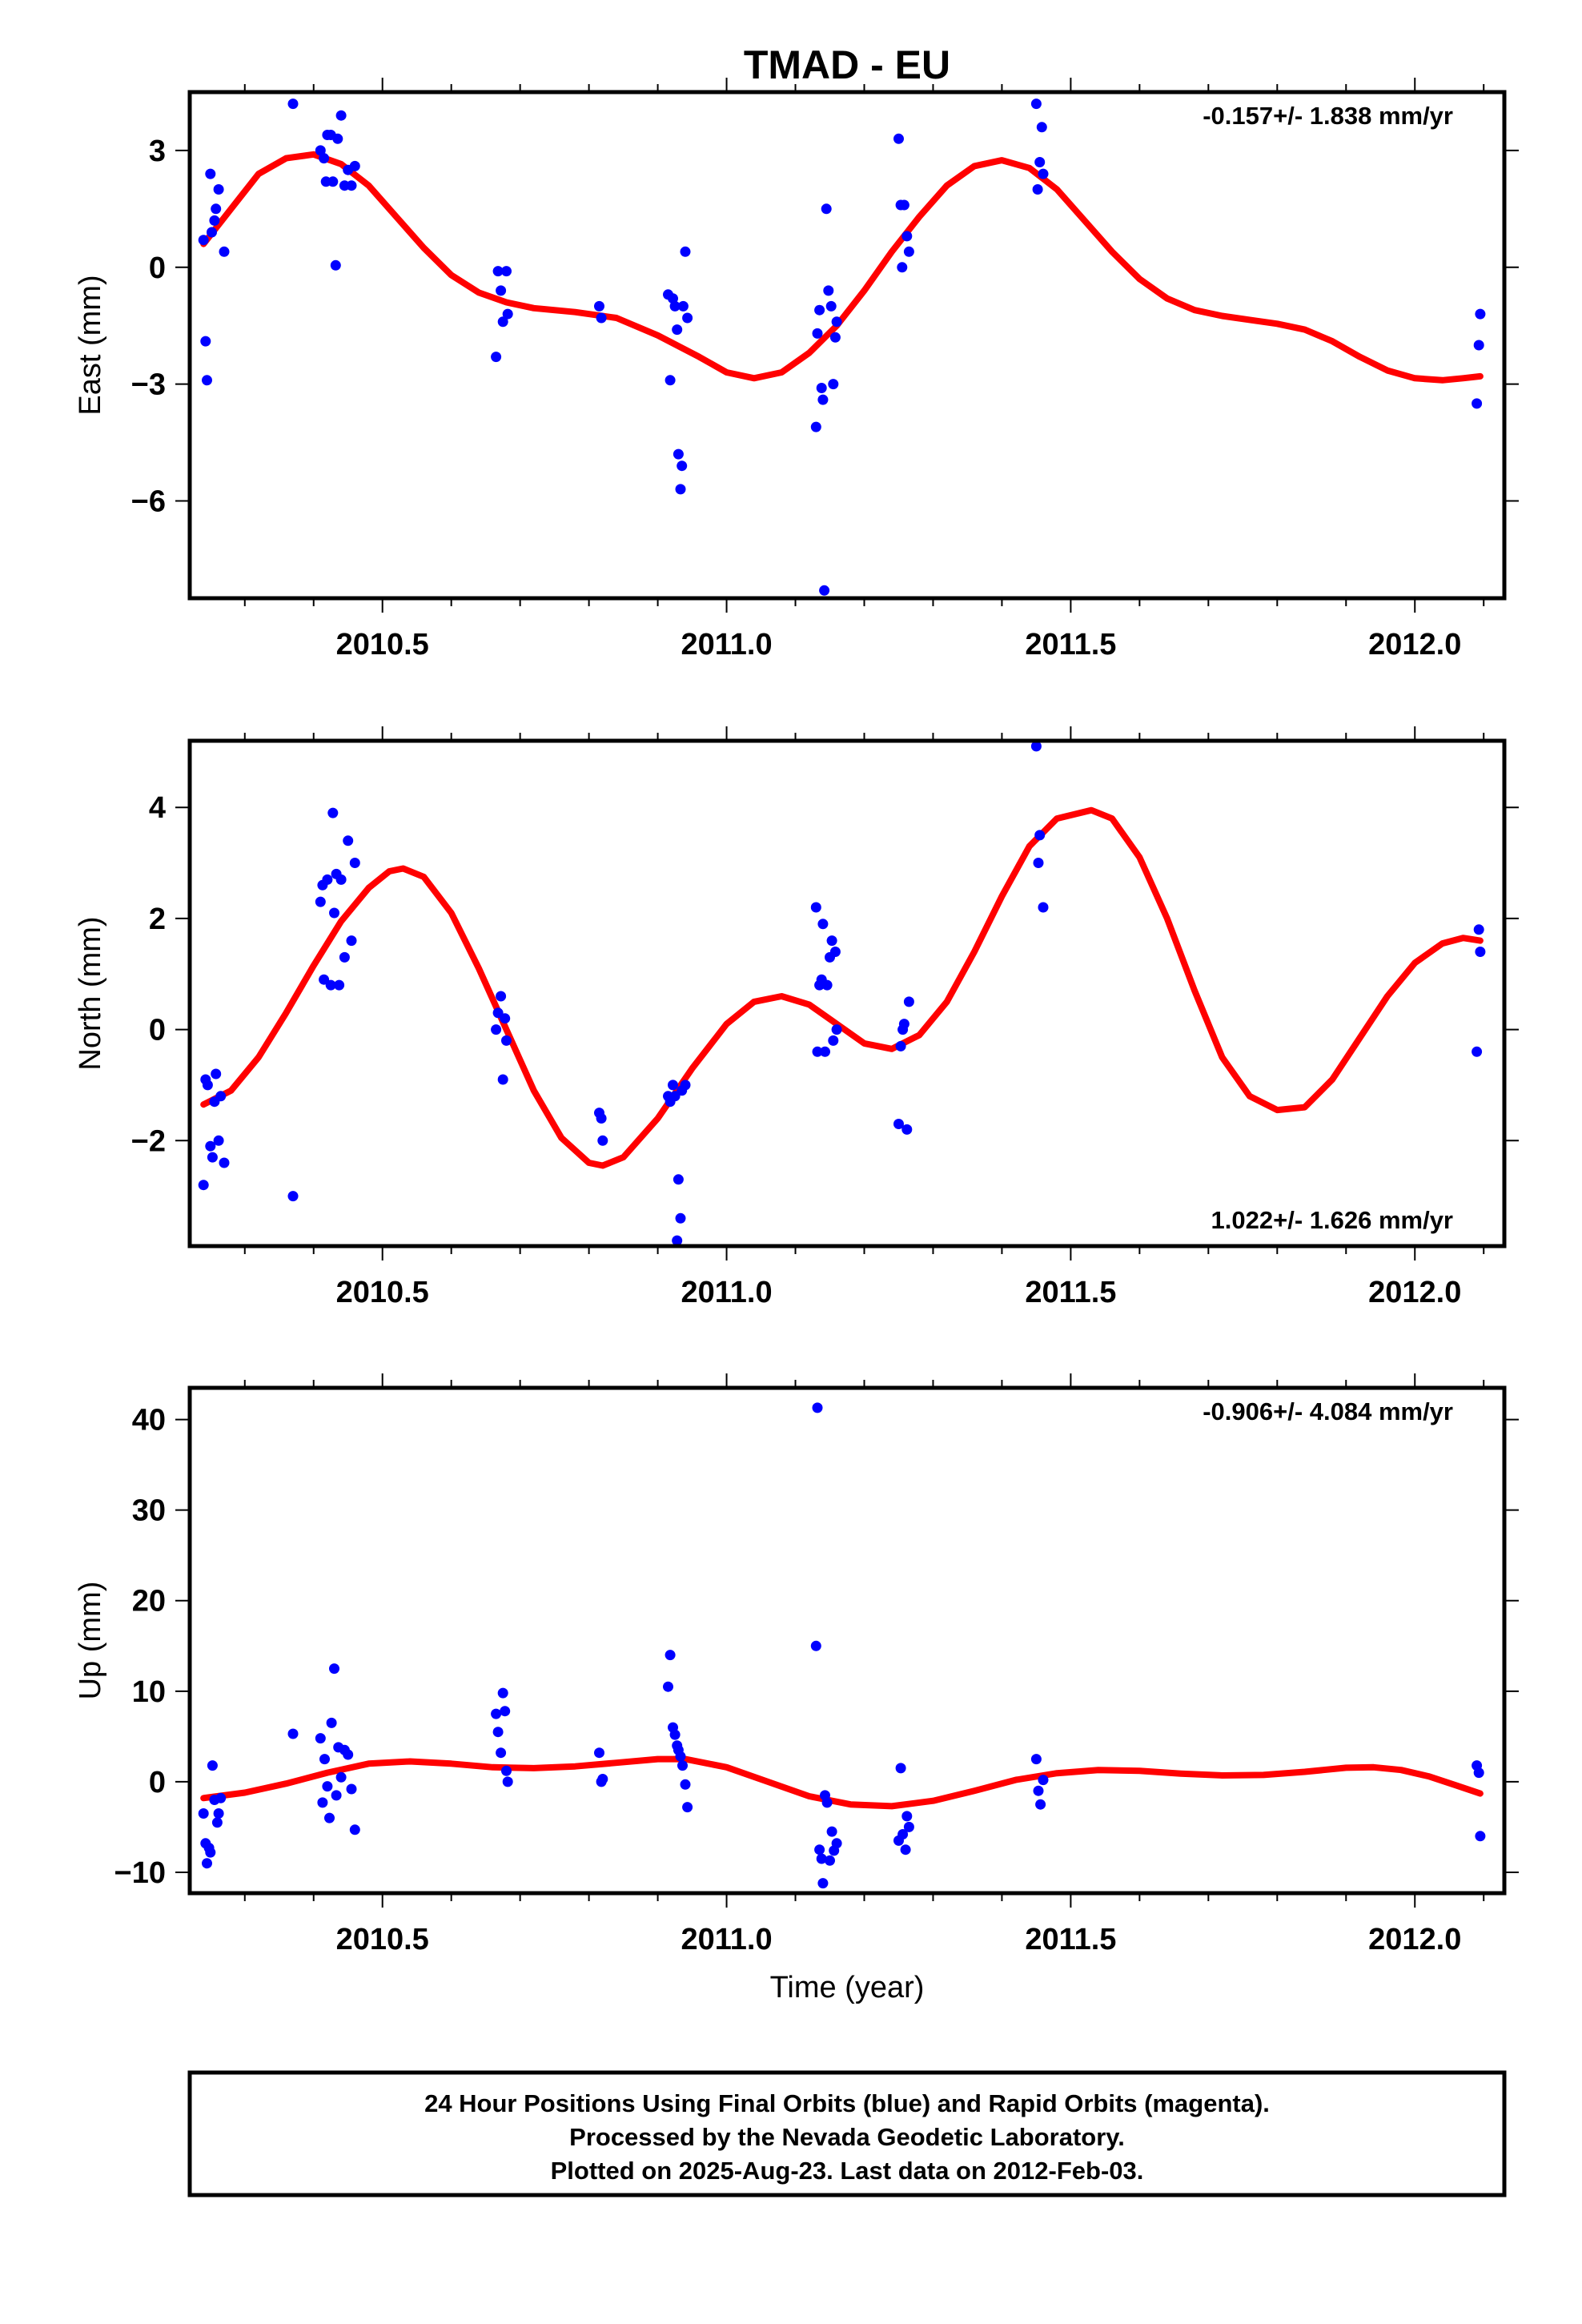 The width and height of the screenshot is (1582, 2324). What do you see at coordinates (149, 1511) in the screenshot?
I see `up-y-tick-label: 30` at bounding box center [149, 1511].